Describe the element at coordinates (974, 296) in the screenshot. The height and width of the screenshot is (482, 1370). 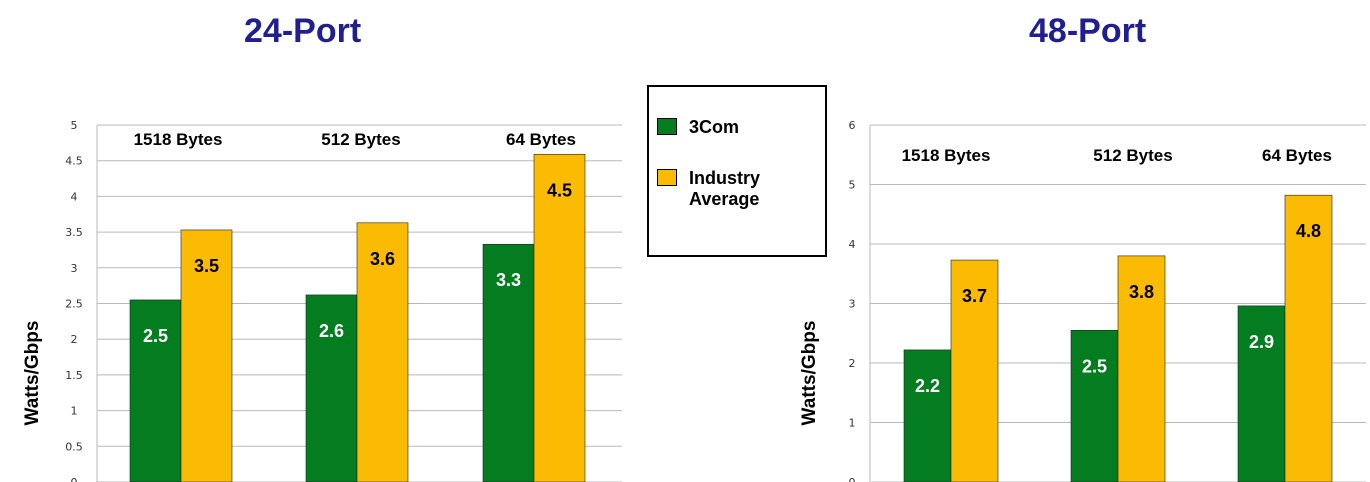
I see `data-label-48-industry-0: 3.7` at that location.